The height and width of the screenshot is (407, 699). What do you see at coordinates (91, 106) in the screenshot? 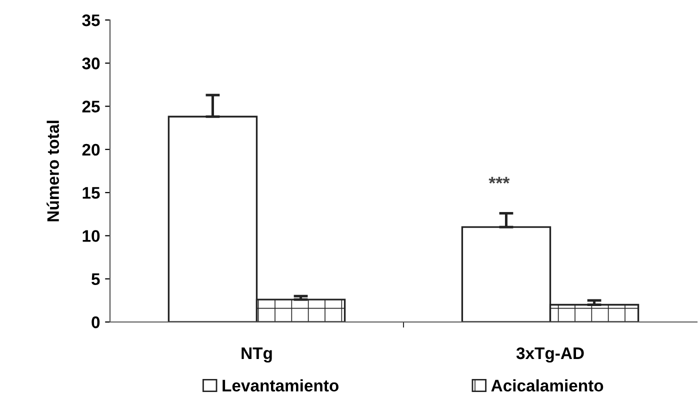
I see `y-tick-label: 25` at bounding box center [91, 106].